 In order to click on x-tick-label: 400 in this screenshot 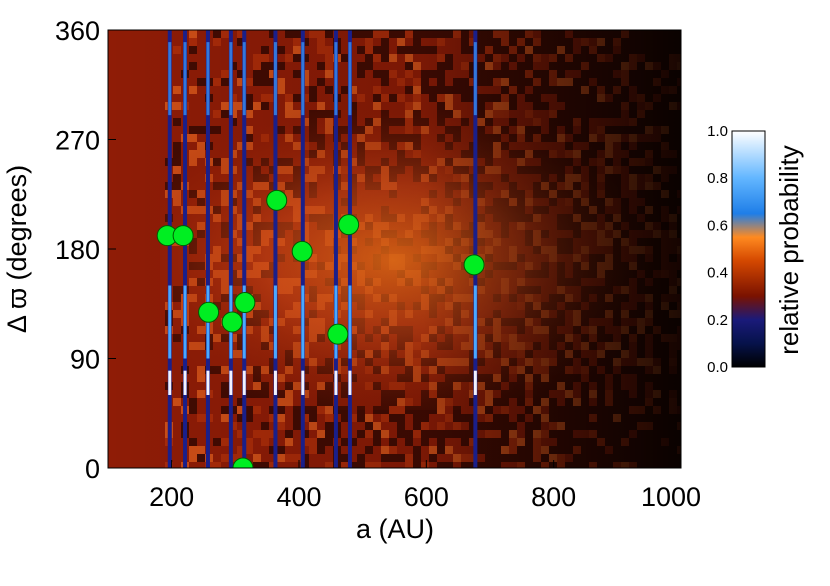, I will do `click(298, 497)`.